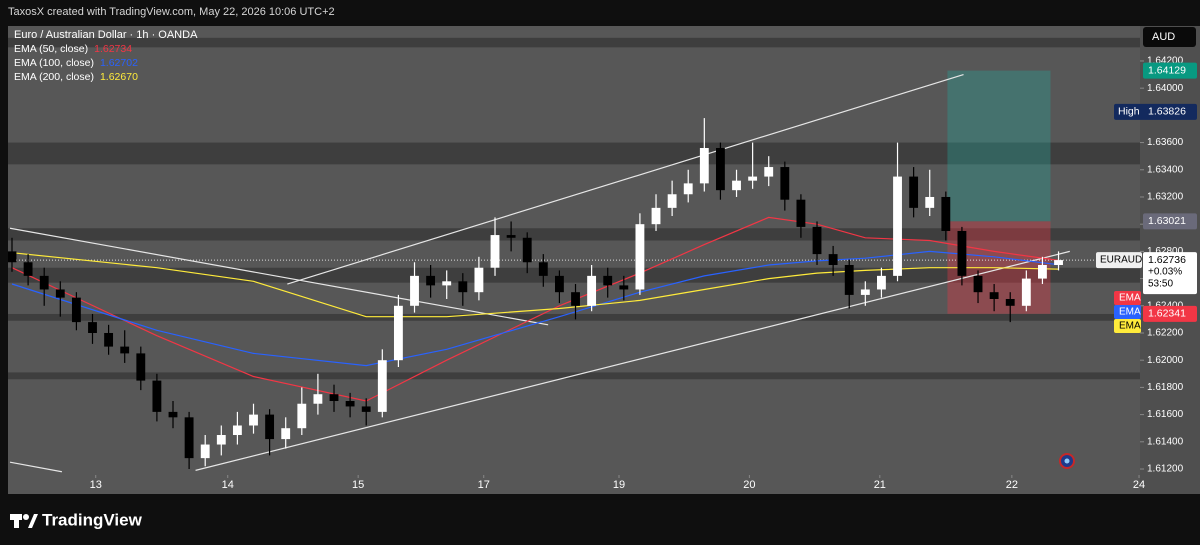 The image size is (1200, 545). Describe the element at coordinates (51, 49) in the screenshot. I see `legend-name: EMA (50, close)` at that location.